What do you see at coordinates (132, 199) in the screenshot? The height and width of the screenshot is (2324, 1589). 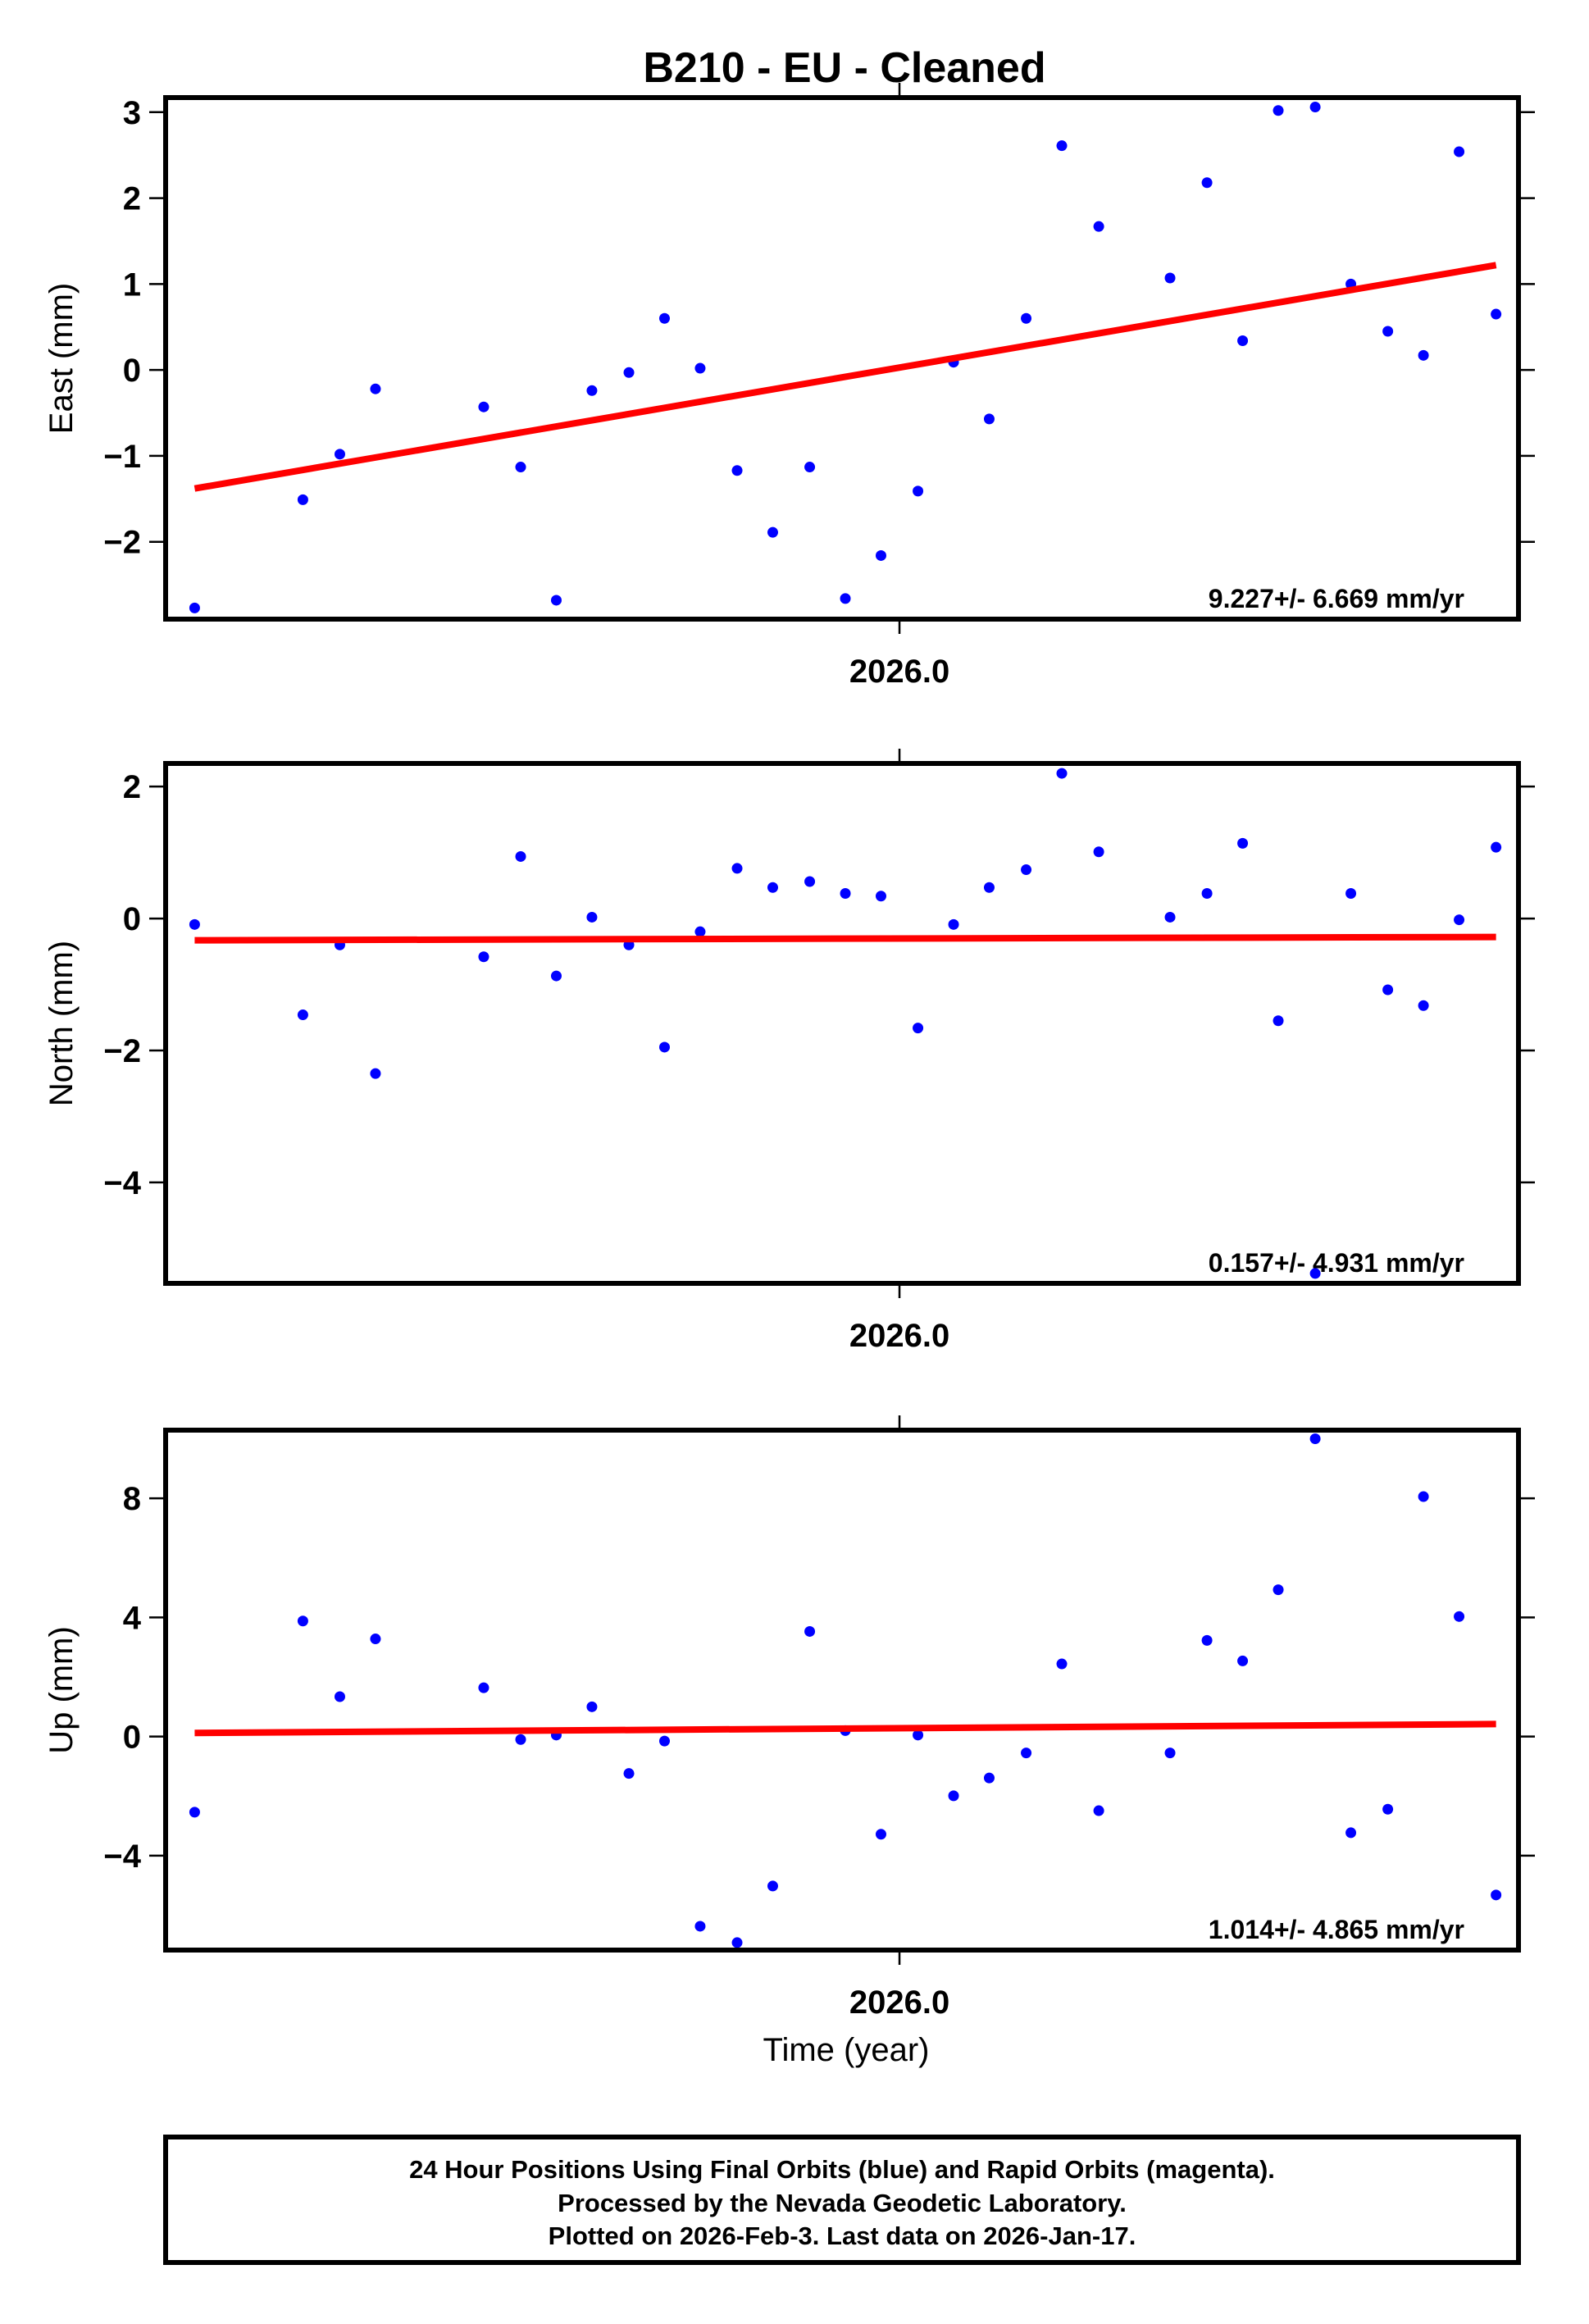 I see `y-tick-label: 2` at bounding box center [132, 199].